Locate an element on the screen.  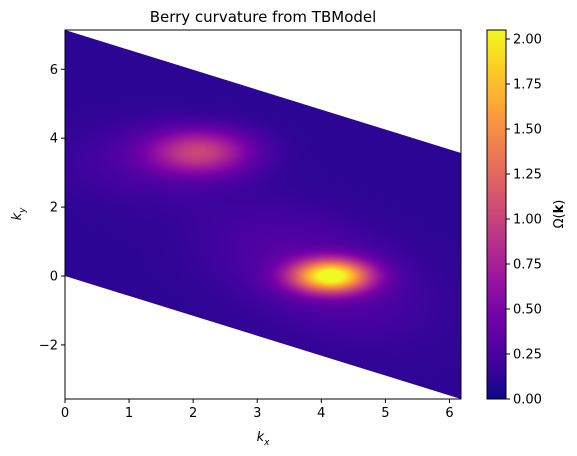
x-axis: 0 1 2 3 4 5 6 is located at coordinates (257, 410).